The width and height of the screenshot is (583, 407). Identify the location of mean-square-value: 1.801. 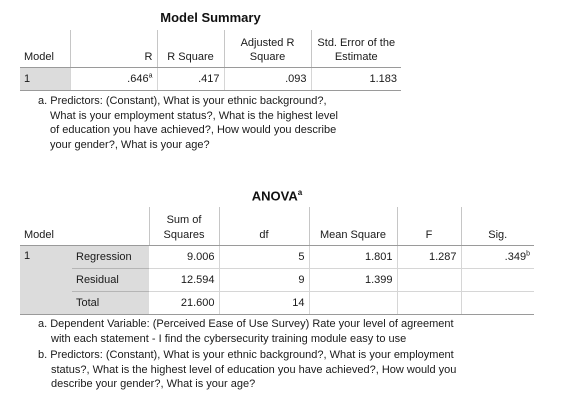
(353, 257).